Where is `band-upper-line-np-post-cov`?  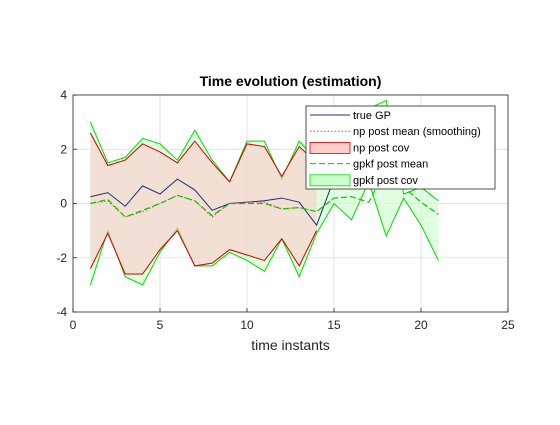 band-upper-line-np-post-cov is located at coordinates (203, 157).